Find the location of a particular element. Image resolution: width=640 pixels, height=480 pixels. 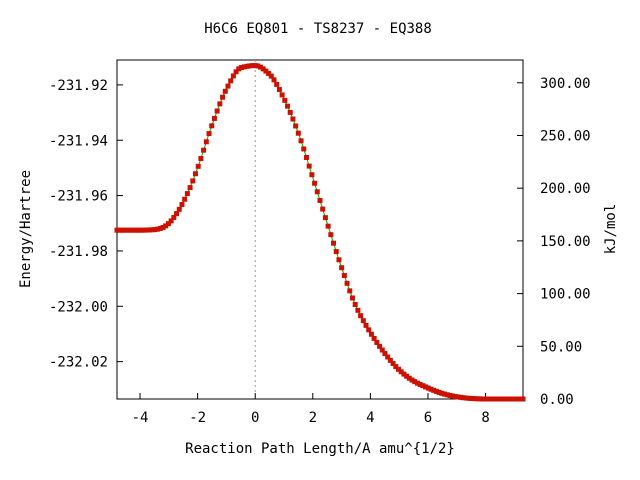

x-axis-label: Reaction Path Length/A amu^{1/2} is located at coordinates (320, 449).